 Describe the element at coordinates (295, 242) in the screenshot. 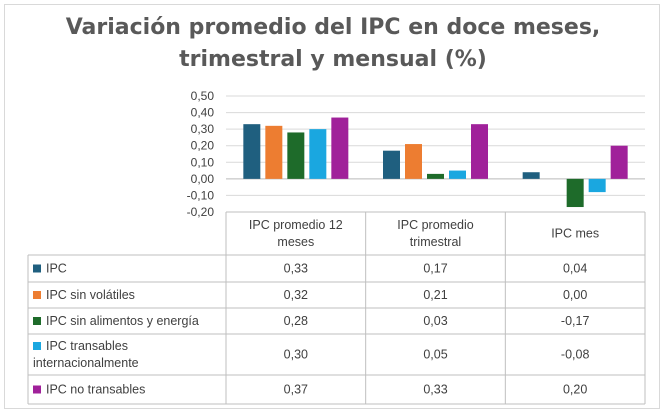

I see `category-label: meses` at that location.